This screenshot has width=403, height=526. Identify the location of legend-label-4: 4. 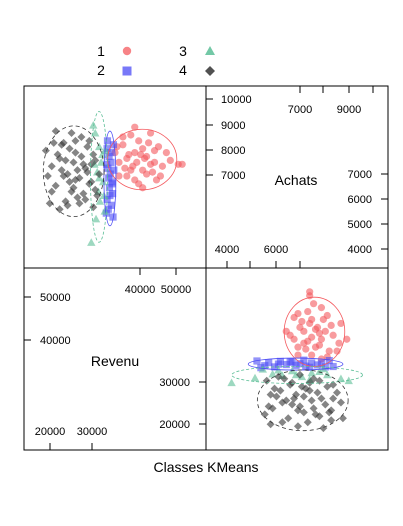
(183, 70).